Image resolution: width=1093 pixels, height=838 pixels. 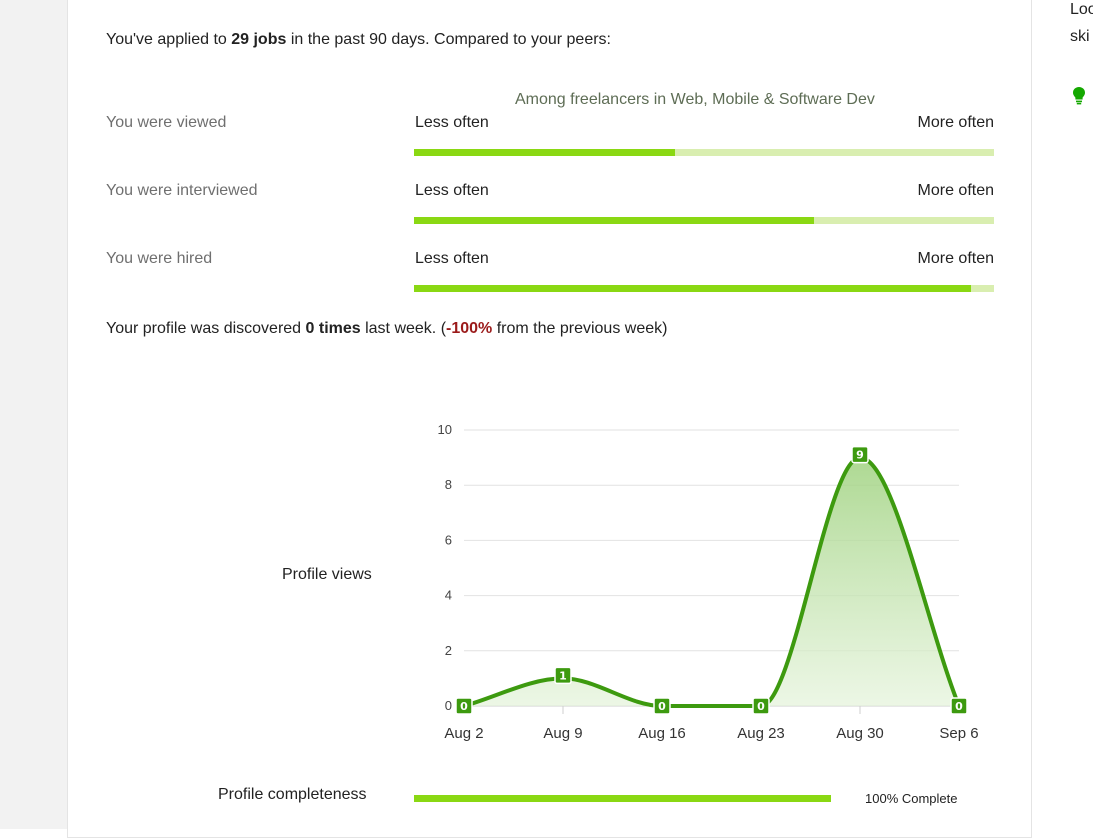 I want to click on profile-views-area, so click(x=711, y=581).